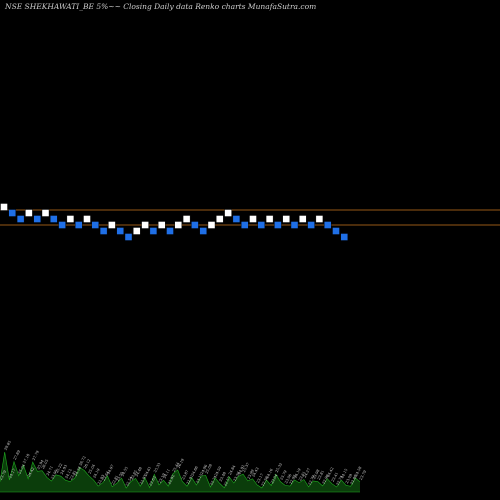  What do you see at coordinates (148, 471) in the screenshot?
I see `volume-label-32: 24.61` at bounding box center [148, 471].